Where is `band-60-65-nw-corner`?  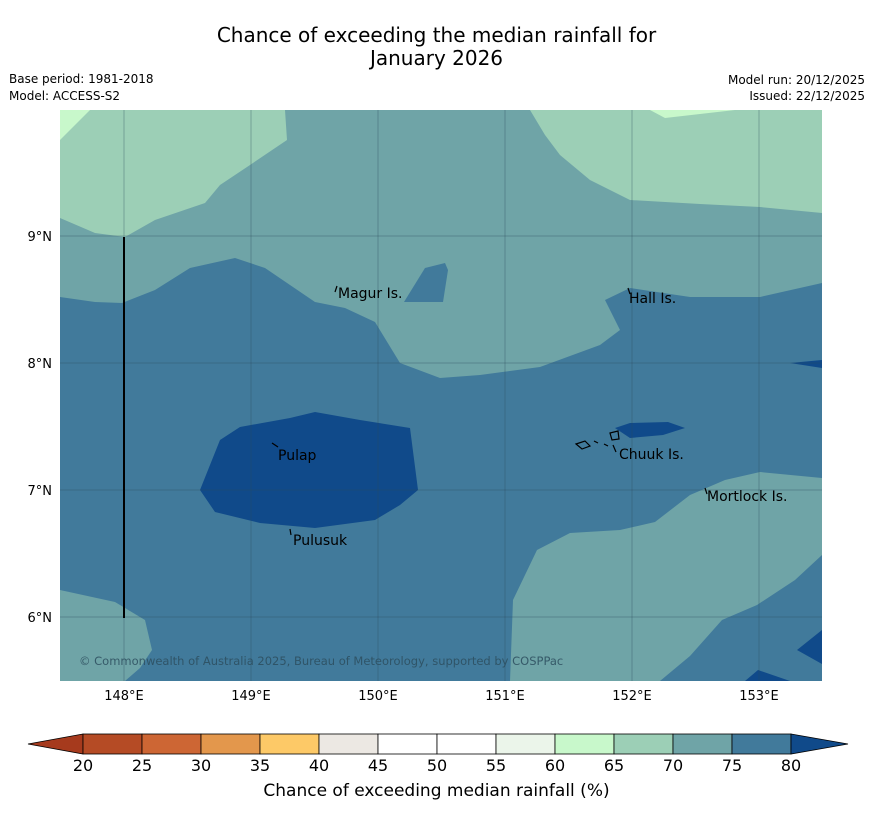 band-60-65-nw-corner is located at coordinates (75, 125).